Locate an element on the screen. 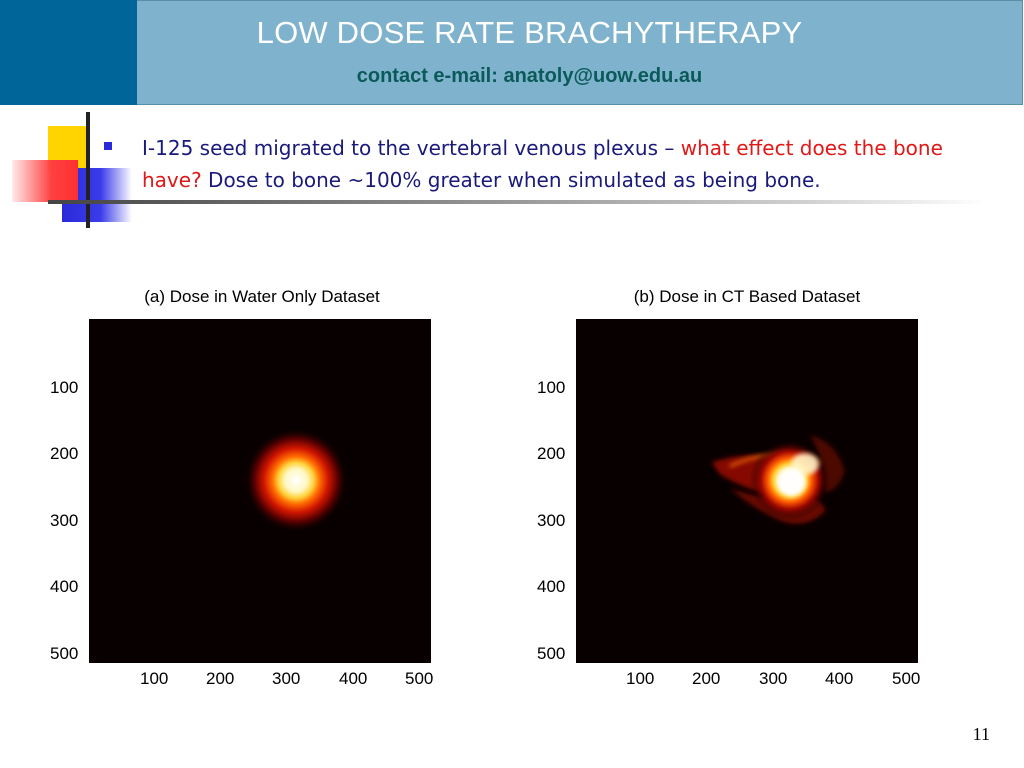 The width and height of the screenshot is (1024, 768). panel-a-xtick: 100 is located at coordinates (154, 678).